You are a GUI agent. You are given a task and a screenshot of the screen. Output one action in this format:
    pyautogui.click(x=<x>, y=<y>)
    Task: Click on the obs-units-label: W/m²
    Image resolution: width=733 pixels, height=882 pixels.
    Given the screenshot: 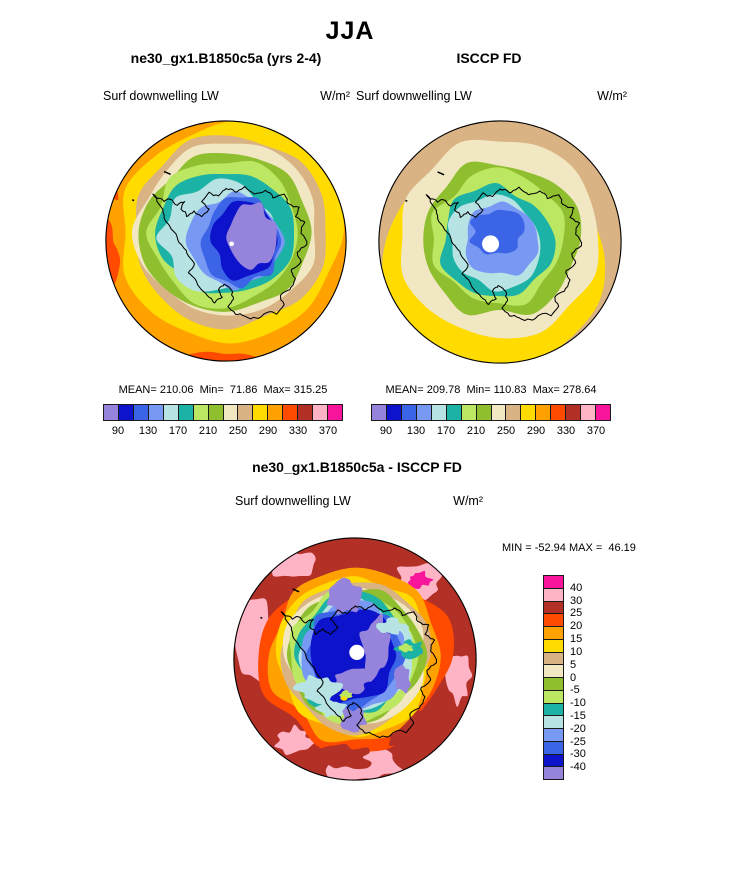 What is the action you would take?
    pyautogui.click(x=612, y=96)
    